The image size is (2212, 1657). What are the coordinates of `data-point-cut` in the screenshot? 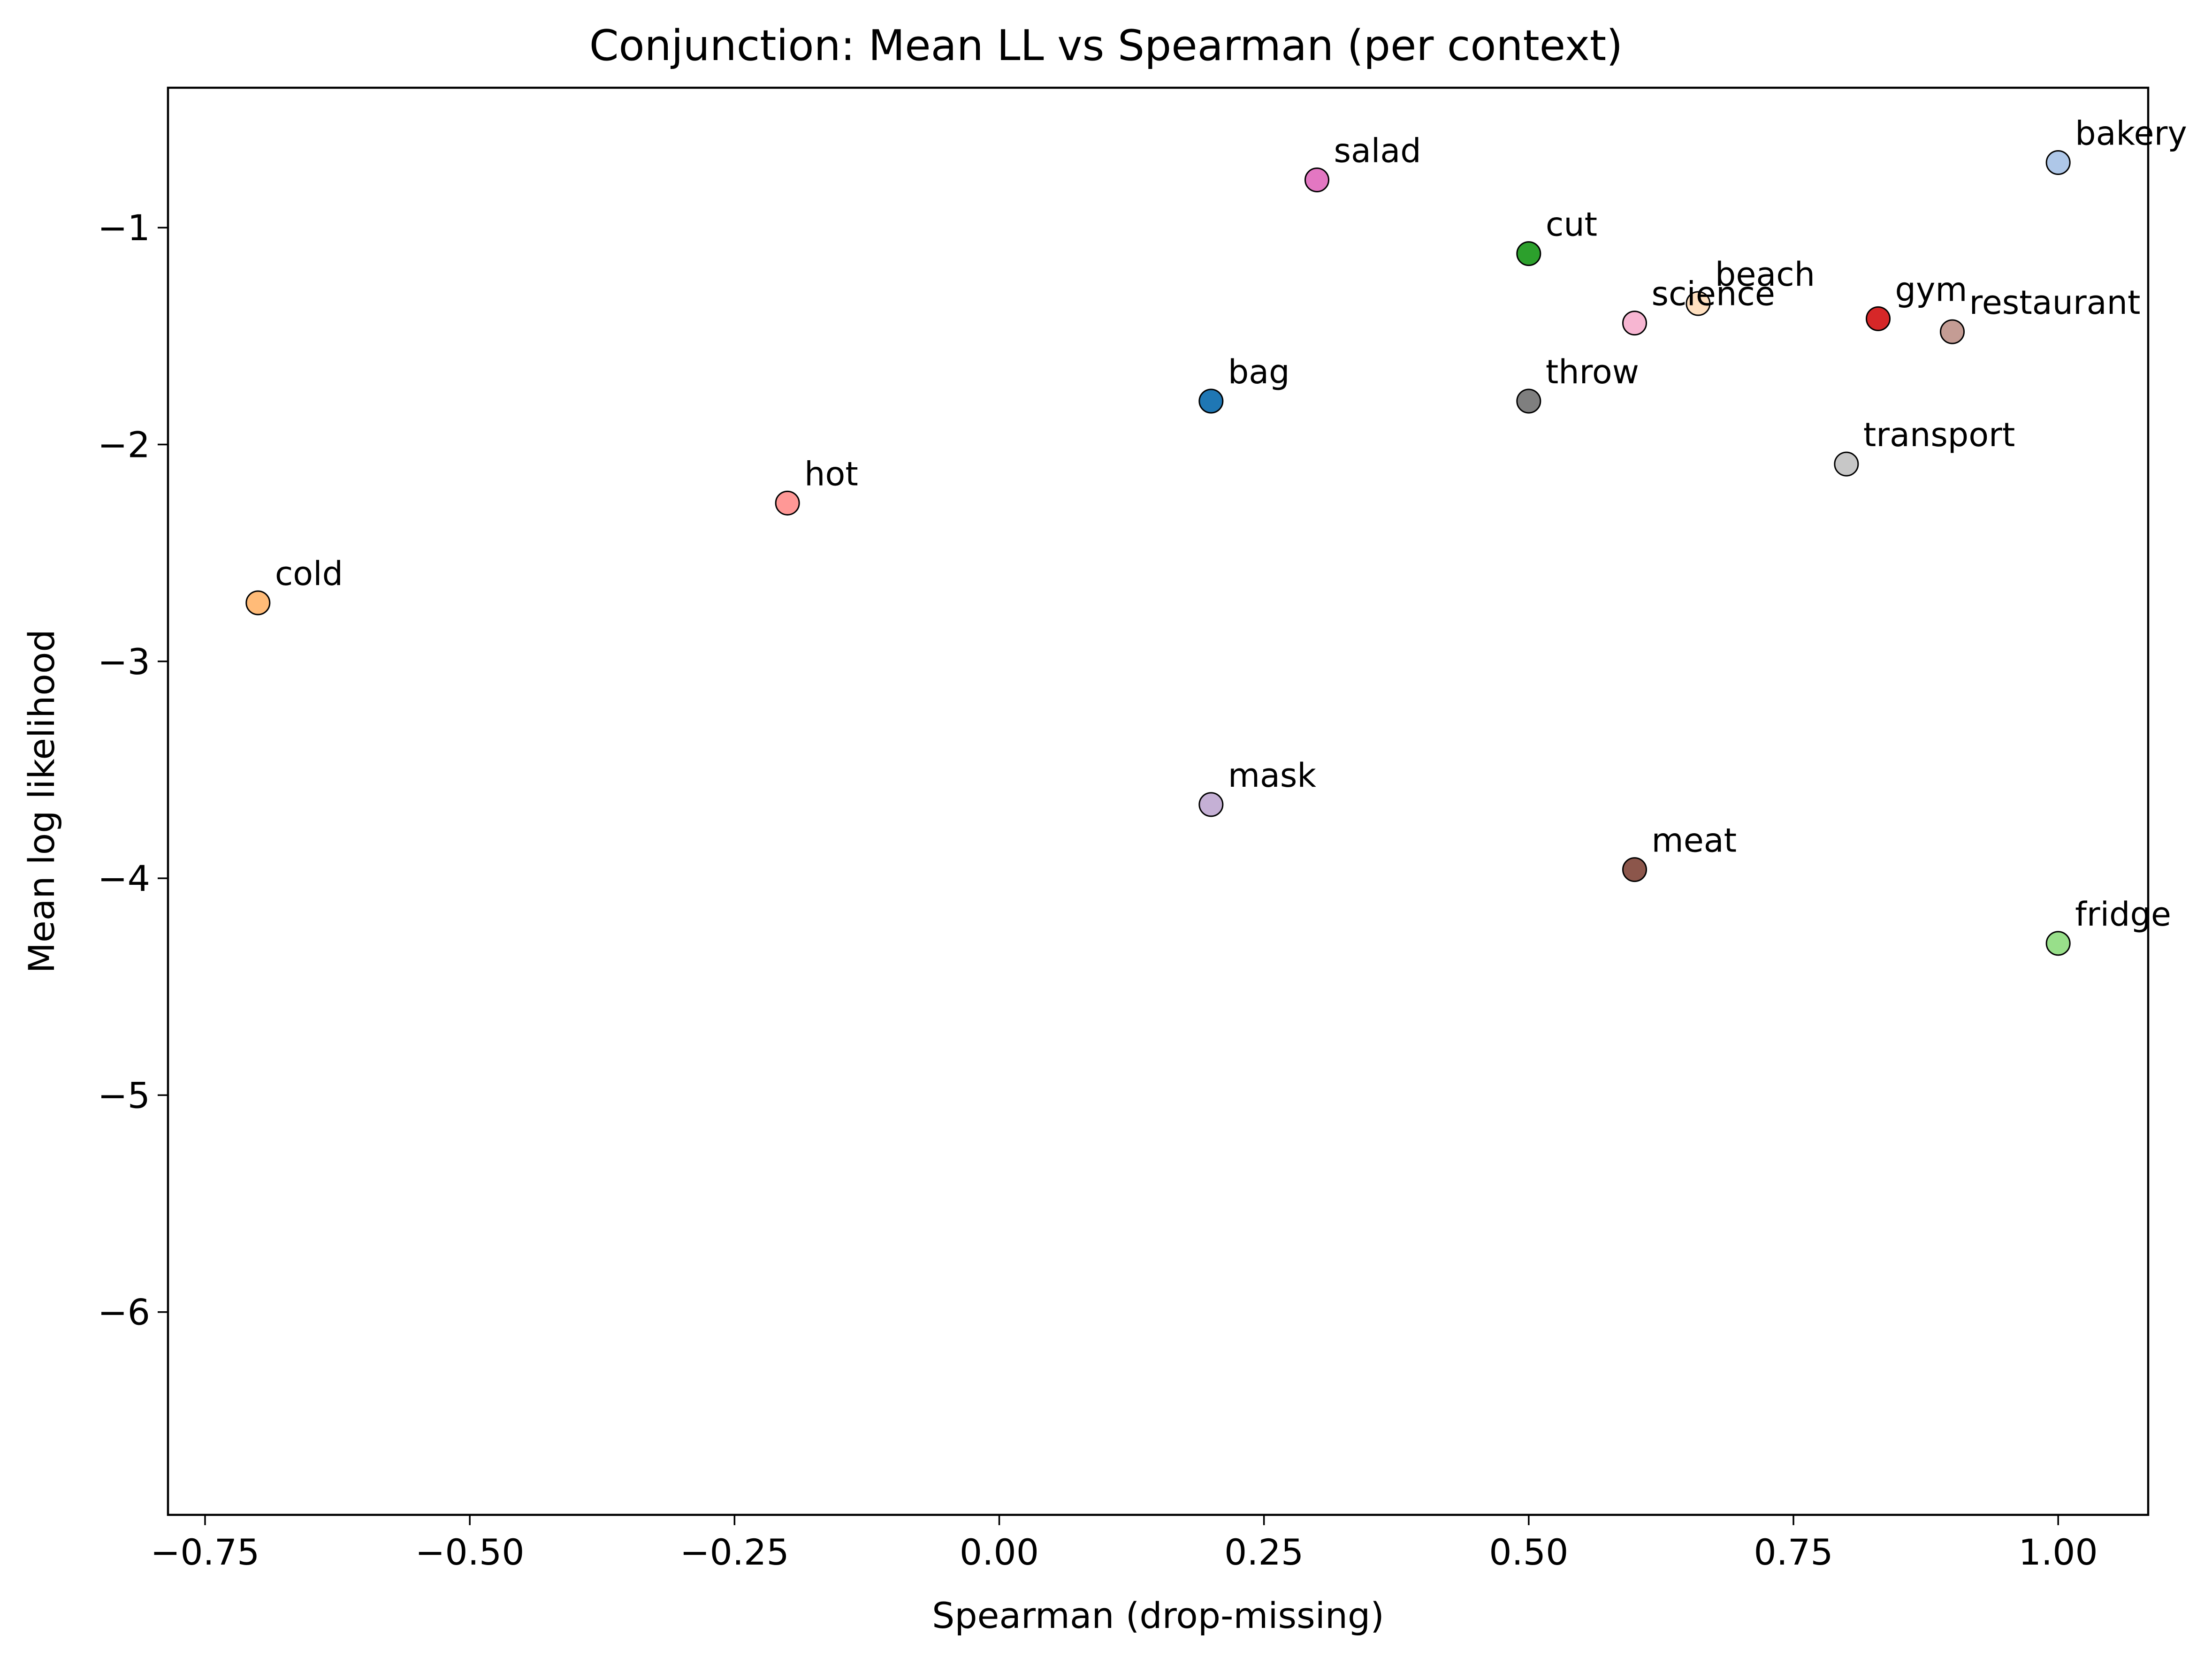 It's located at (1528, 253).